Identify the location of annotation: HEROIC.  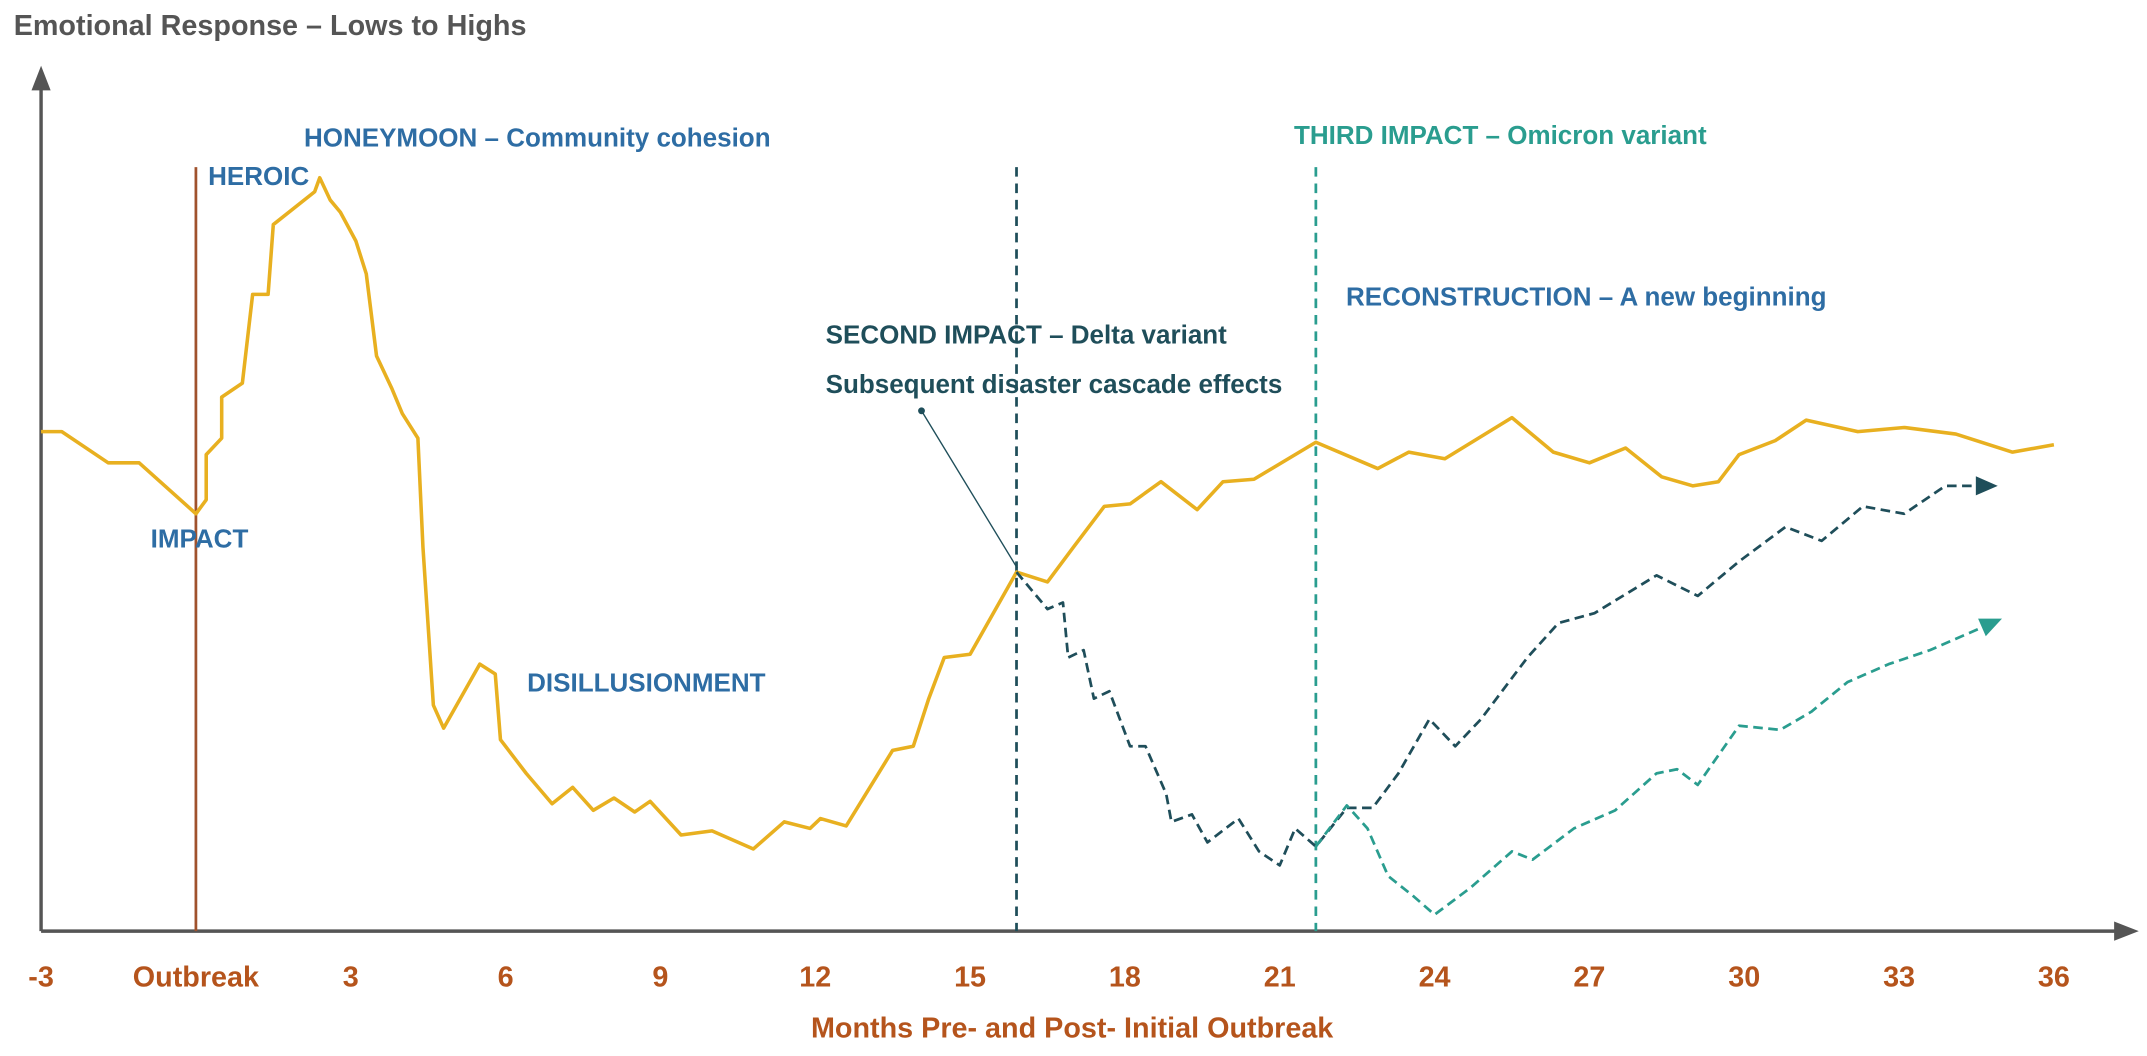
(258, 176).